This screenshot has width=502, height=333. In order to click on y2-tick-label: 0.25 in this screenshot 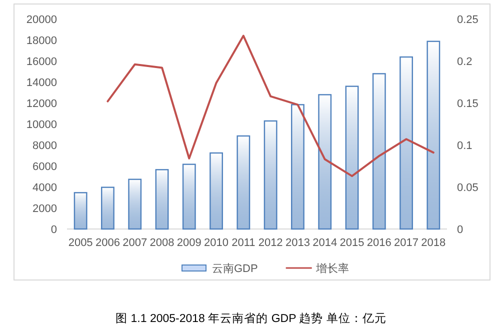, I will do `click(467, 20)`.